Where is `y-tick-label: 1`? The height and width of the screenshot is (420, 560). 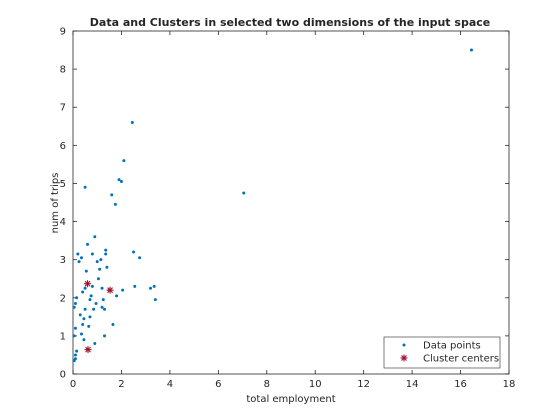 y-tick-label: 1 is located at coordinates (63, 336).